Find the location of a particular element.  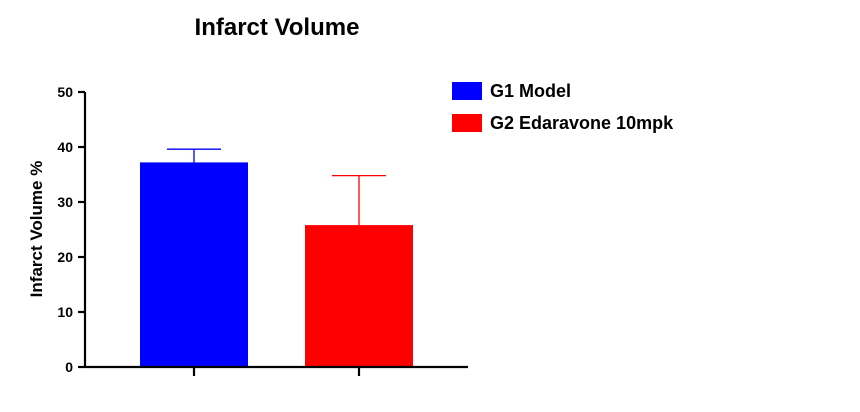

y-tick-label: 0 is located at coordinates (69, 367).